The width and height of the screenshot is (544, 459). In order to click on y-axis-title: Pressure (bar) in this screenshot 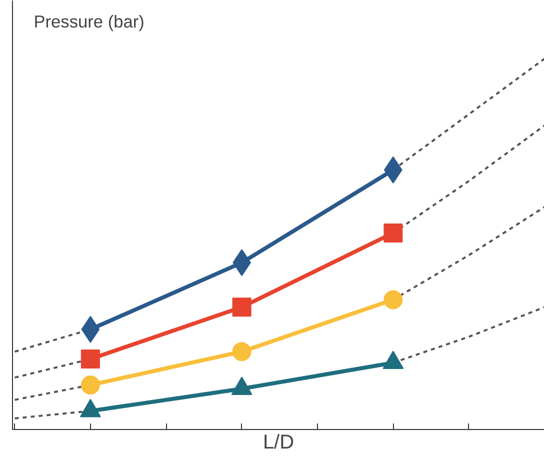, I will do `click(89, 22)`.